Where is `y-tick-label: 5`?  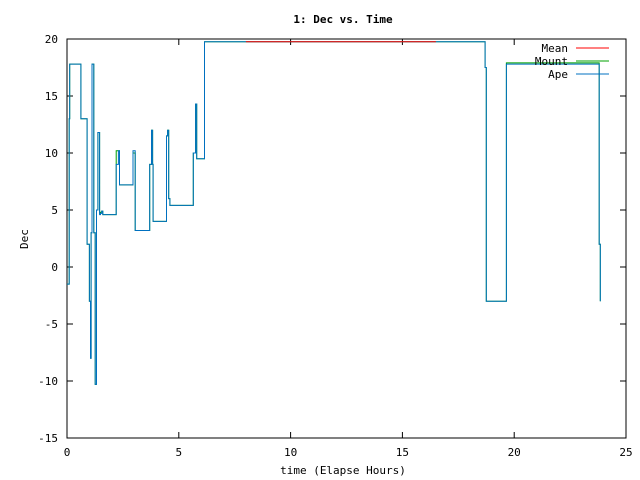
y-tick-label: 5 is located at coordinates (54, 210).